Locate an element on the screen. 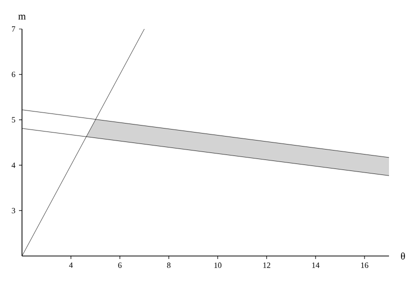 Image resolution: width=416 pixels, height=290 pixels. y-tick-label: 7 is located at coordinates (14, 29).